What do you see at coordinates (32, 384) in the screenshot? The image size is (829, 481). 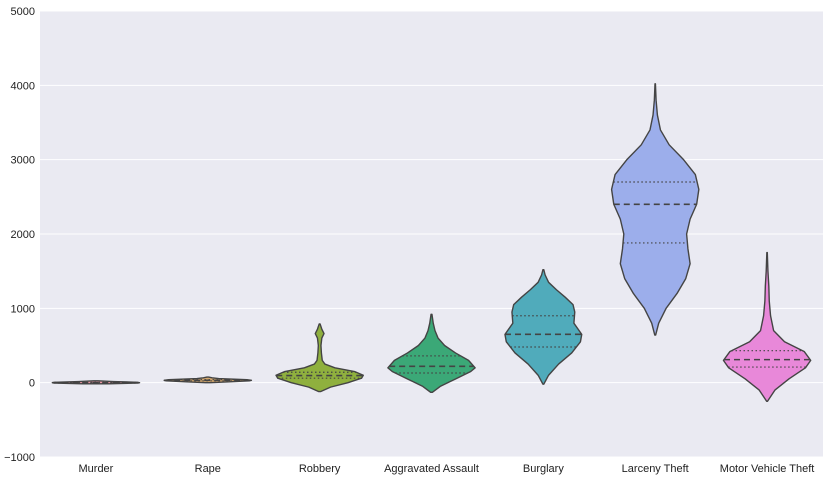 I see `y-tick-label: 0` at bounding box center [32, 384].